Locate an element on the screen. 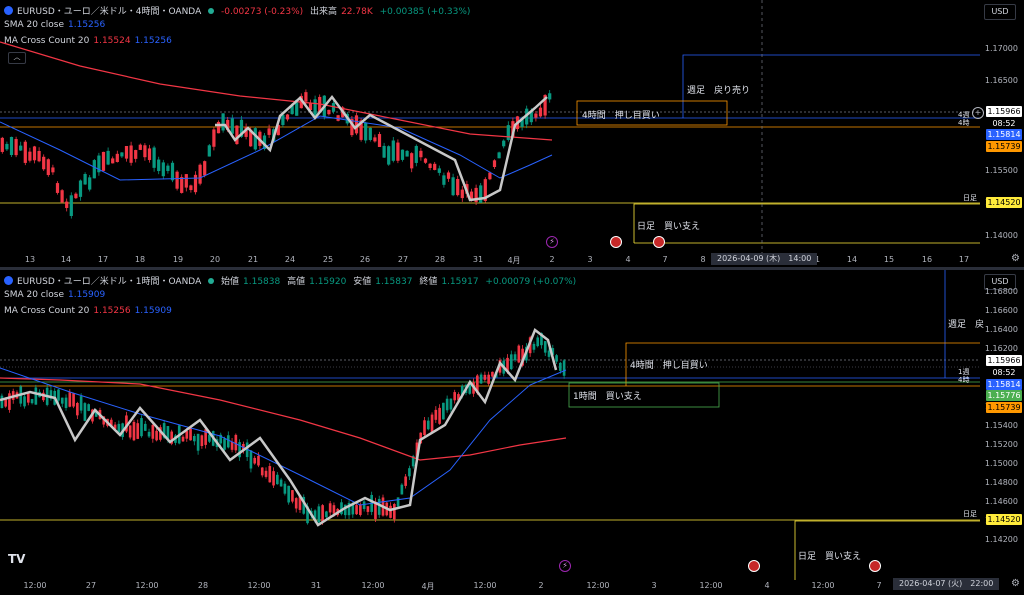  daily-zone-label: 日足 買い支え is located at coordinates (669, 227).